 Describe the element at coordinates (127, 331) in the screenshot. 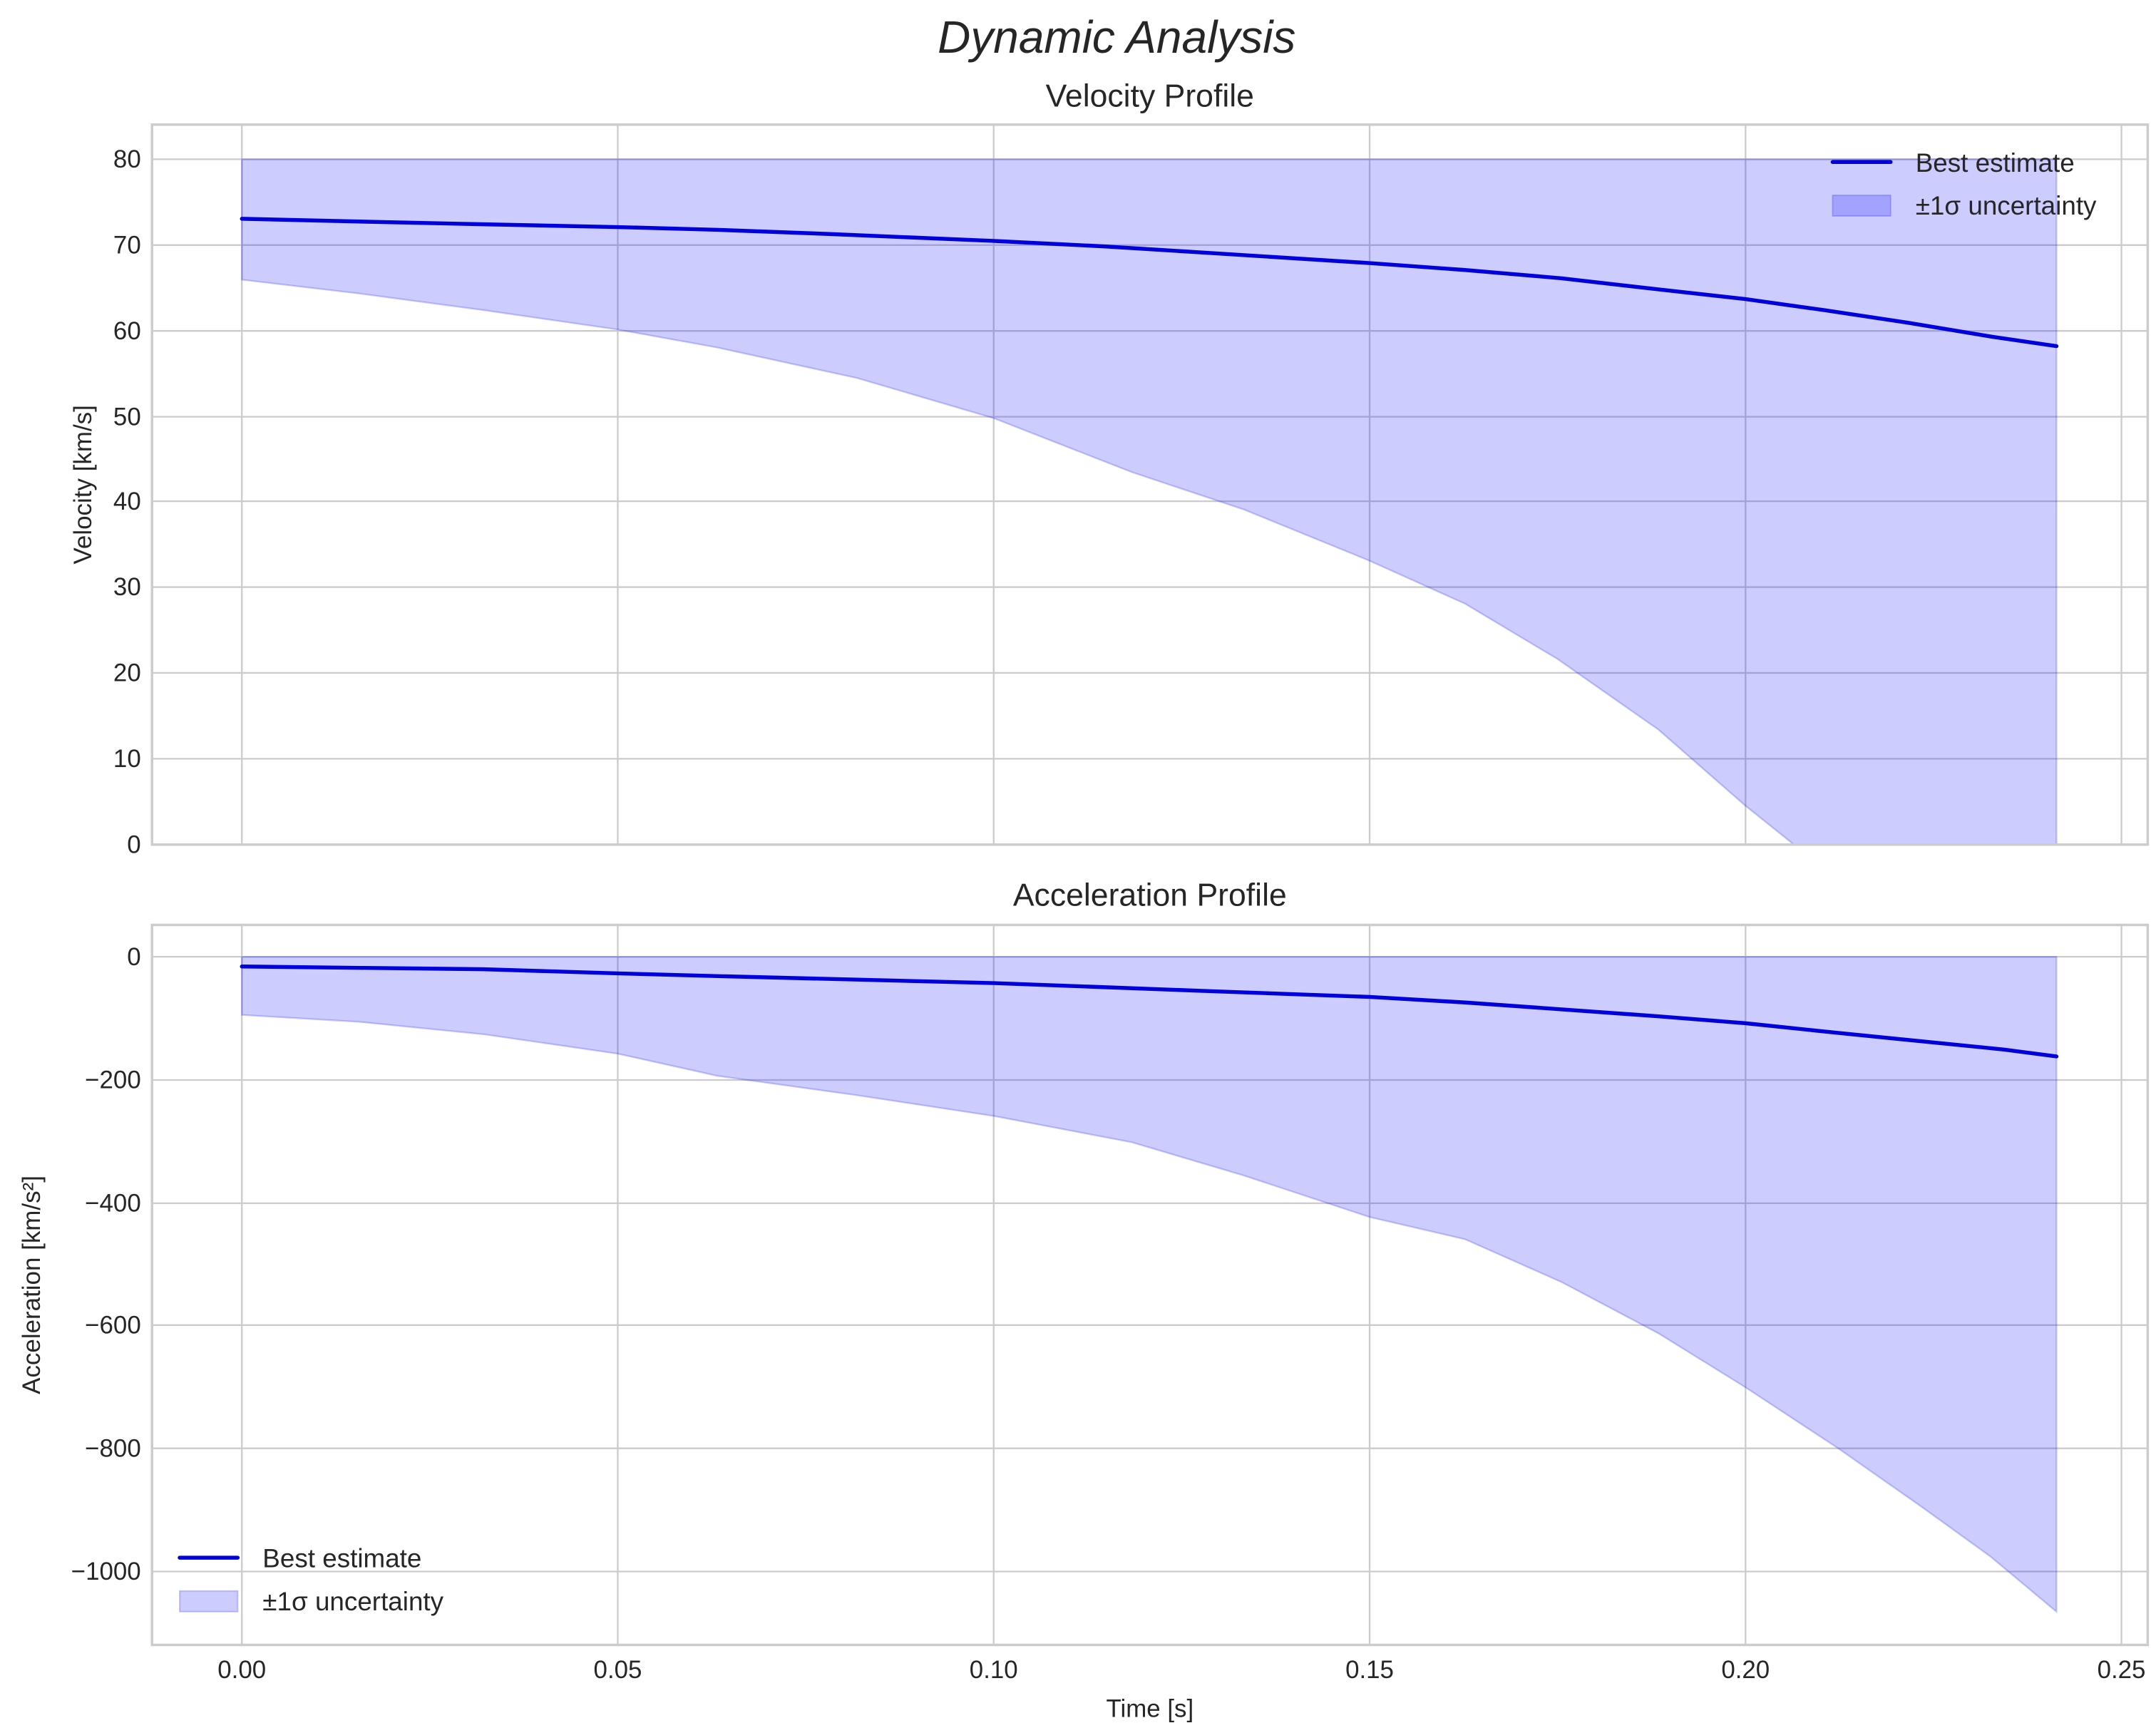

I see `svg-text: 60` at that location.